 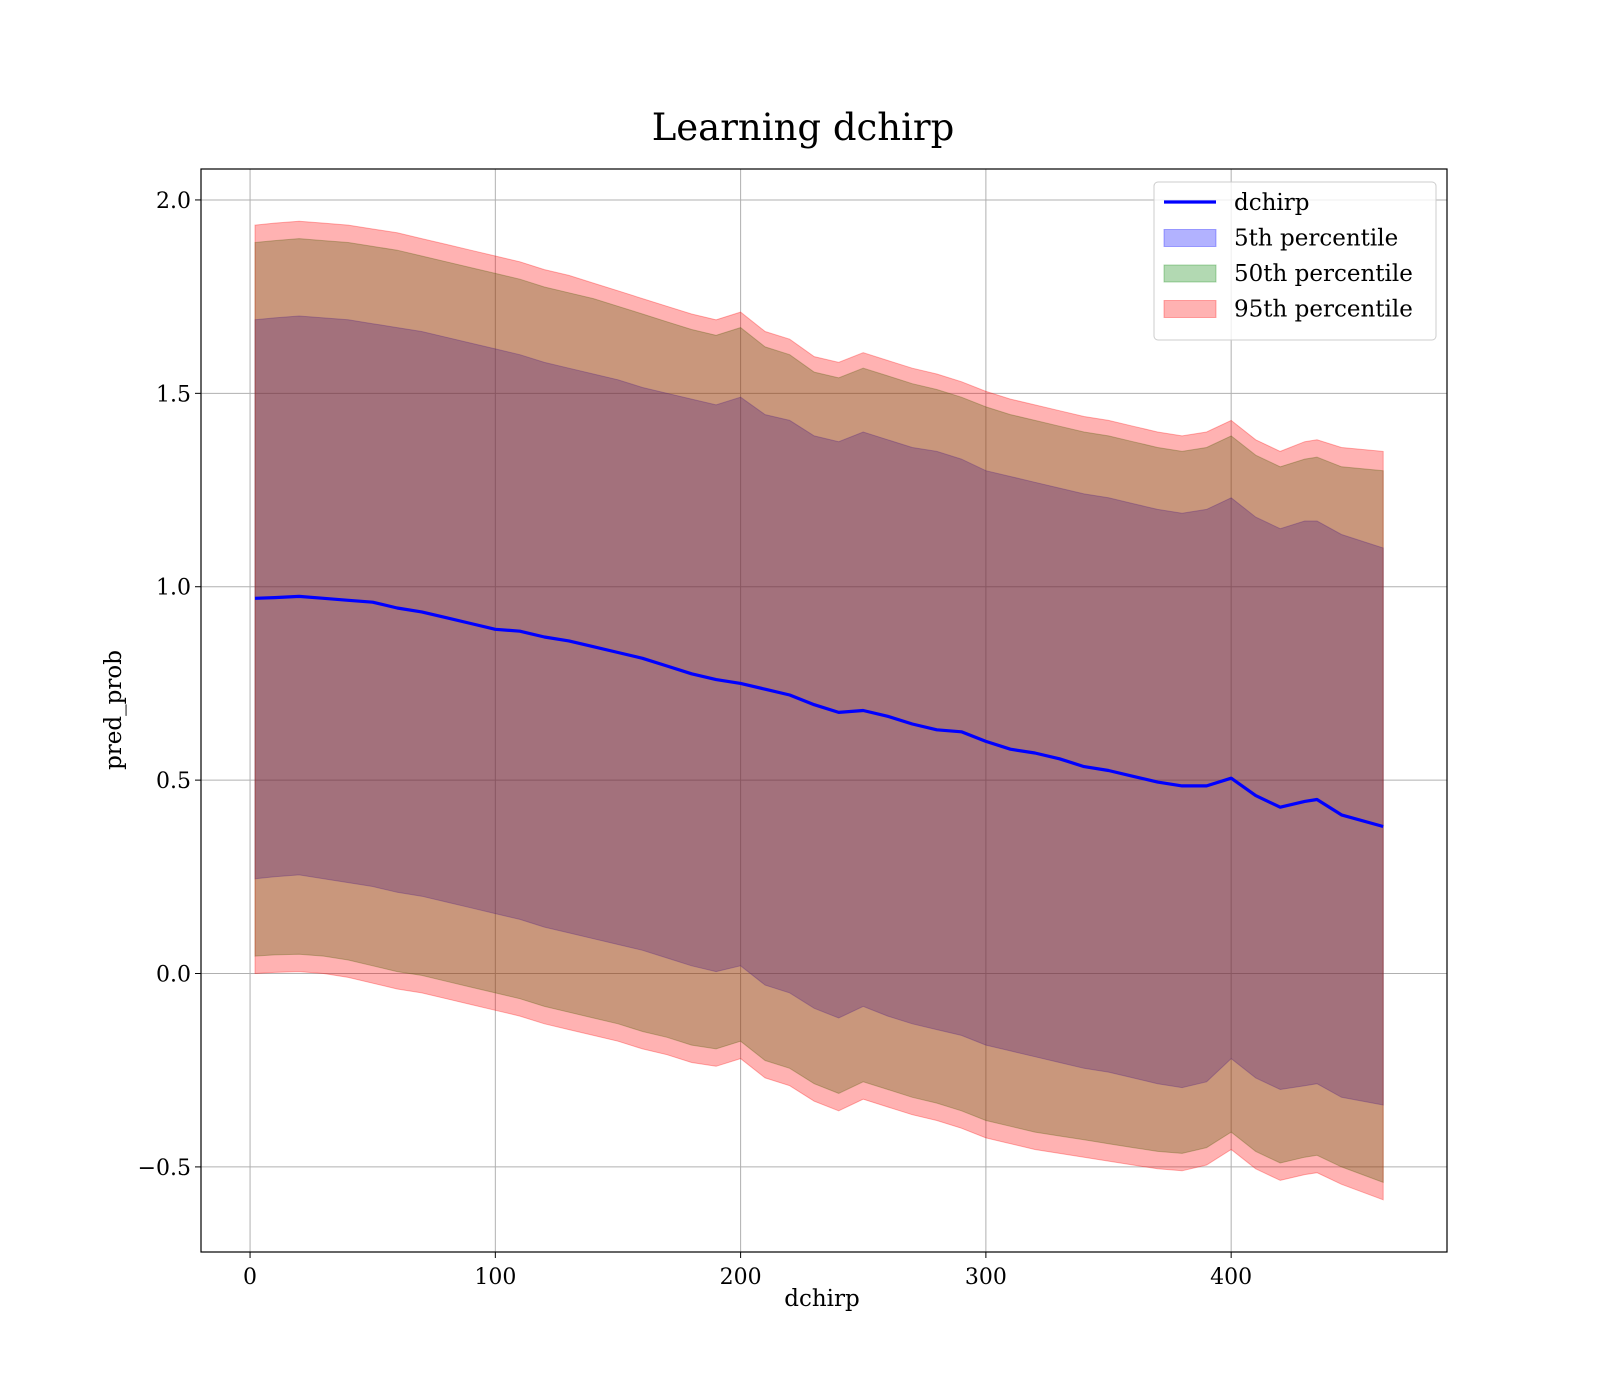 What do you see at coordinates (173, 201) in the screenshot?
I see `y-tick-label: 2.0` at bounding box center [173, 201].